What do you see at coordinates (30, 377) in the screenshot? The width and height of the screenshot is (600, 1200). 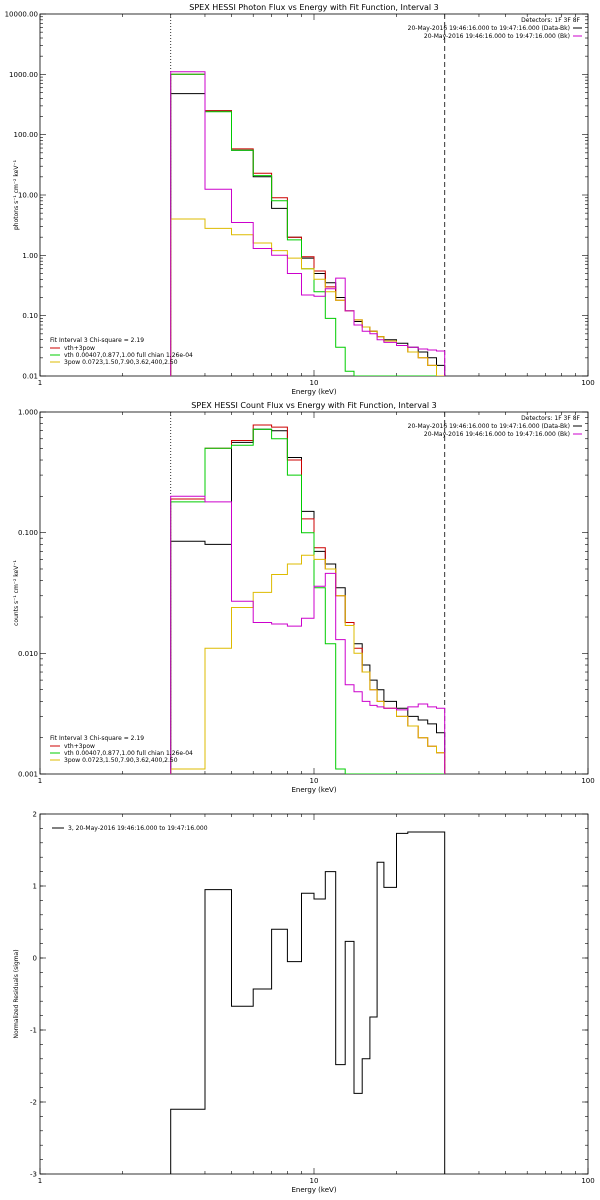 I see `y-tick-label: 0.01` at bounding box center [30, 377].